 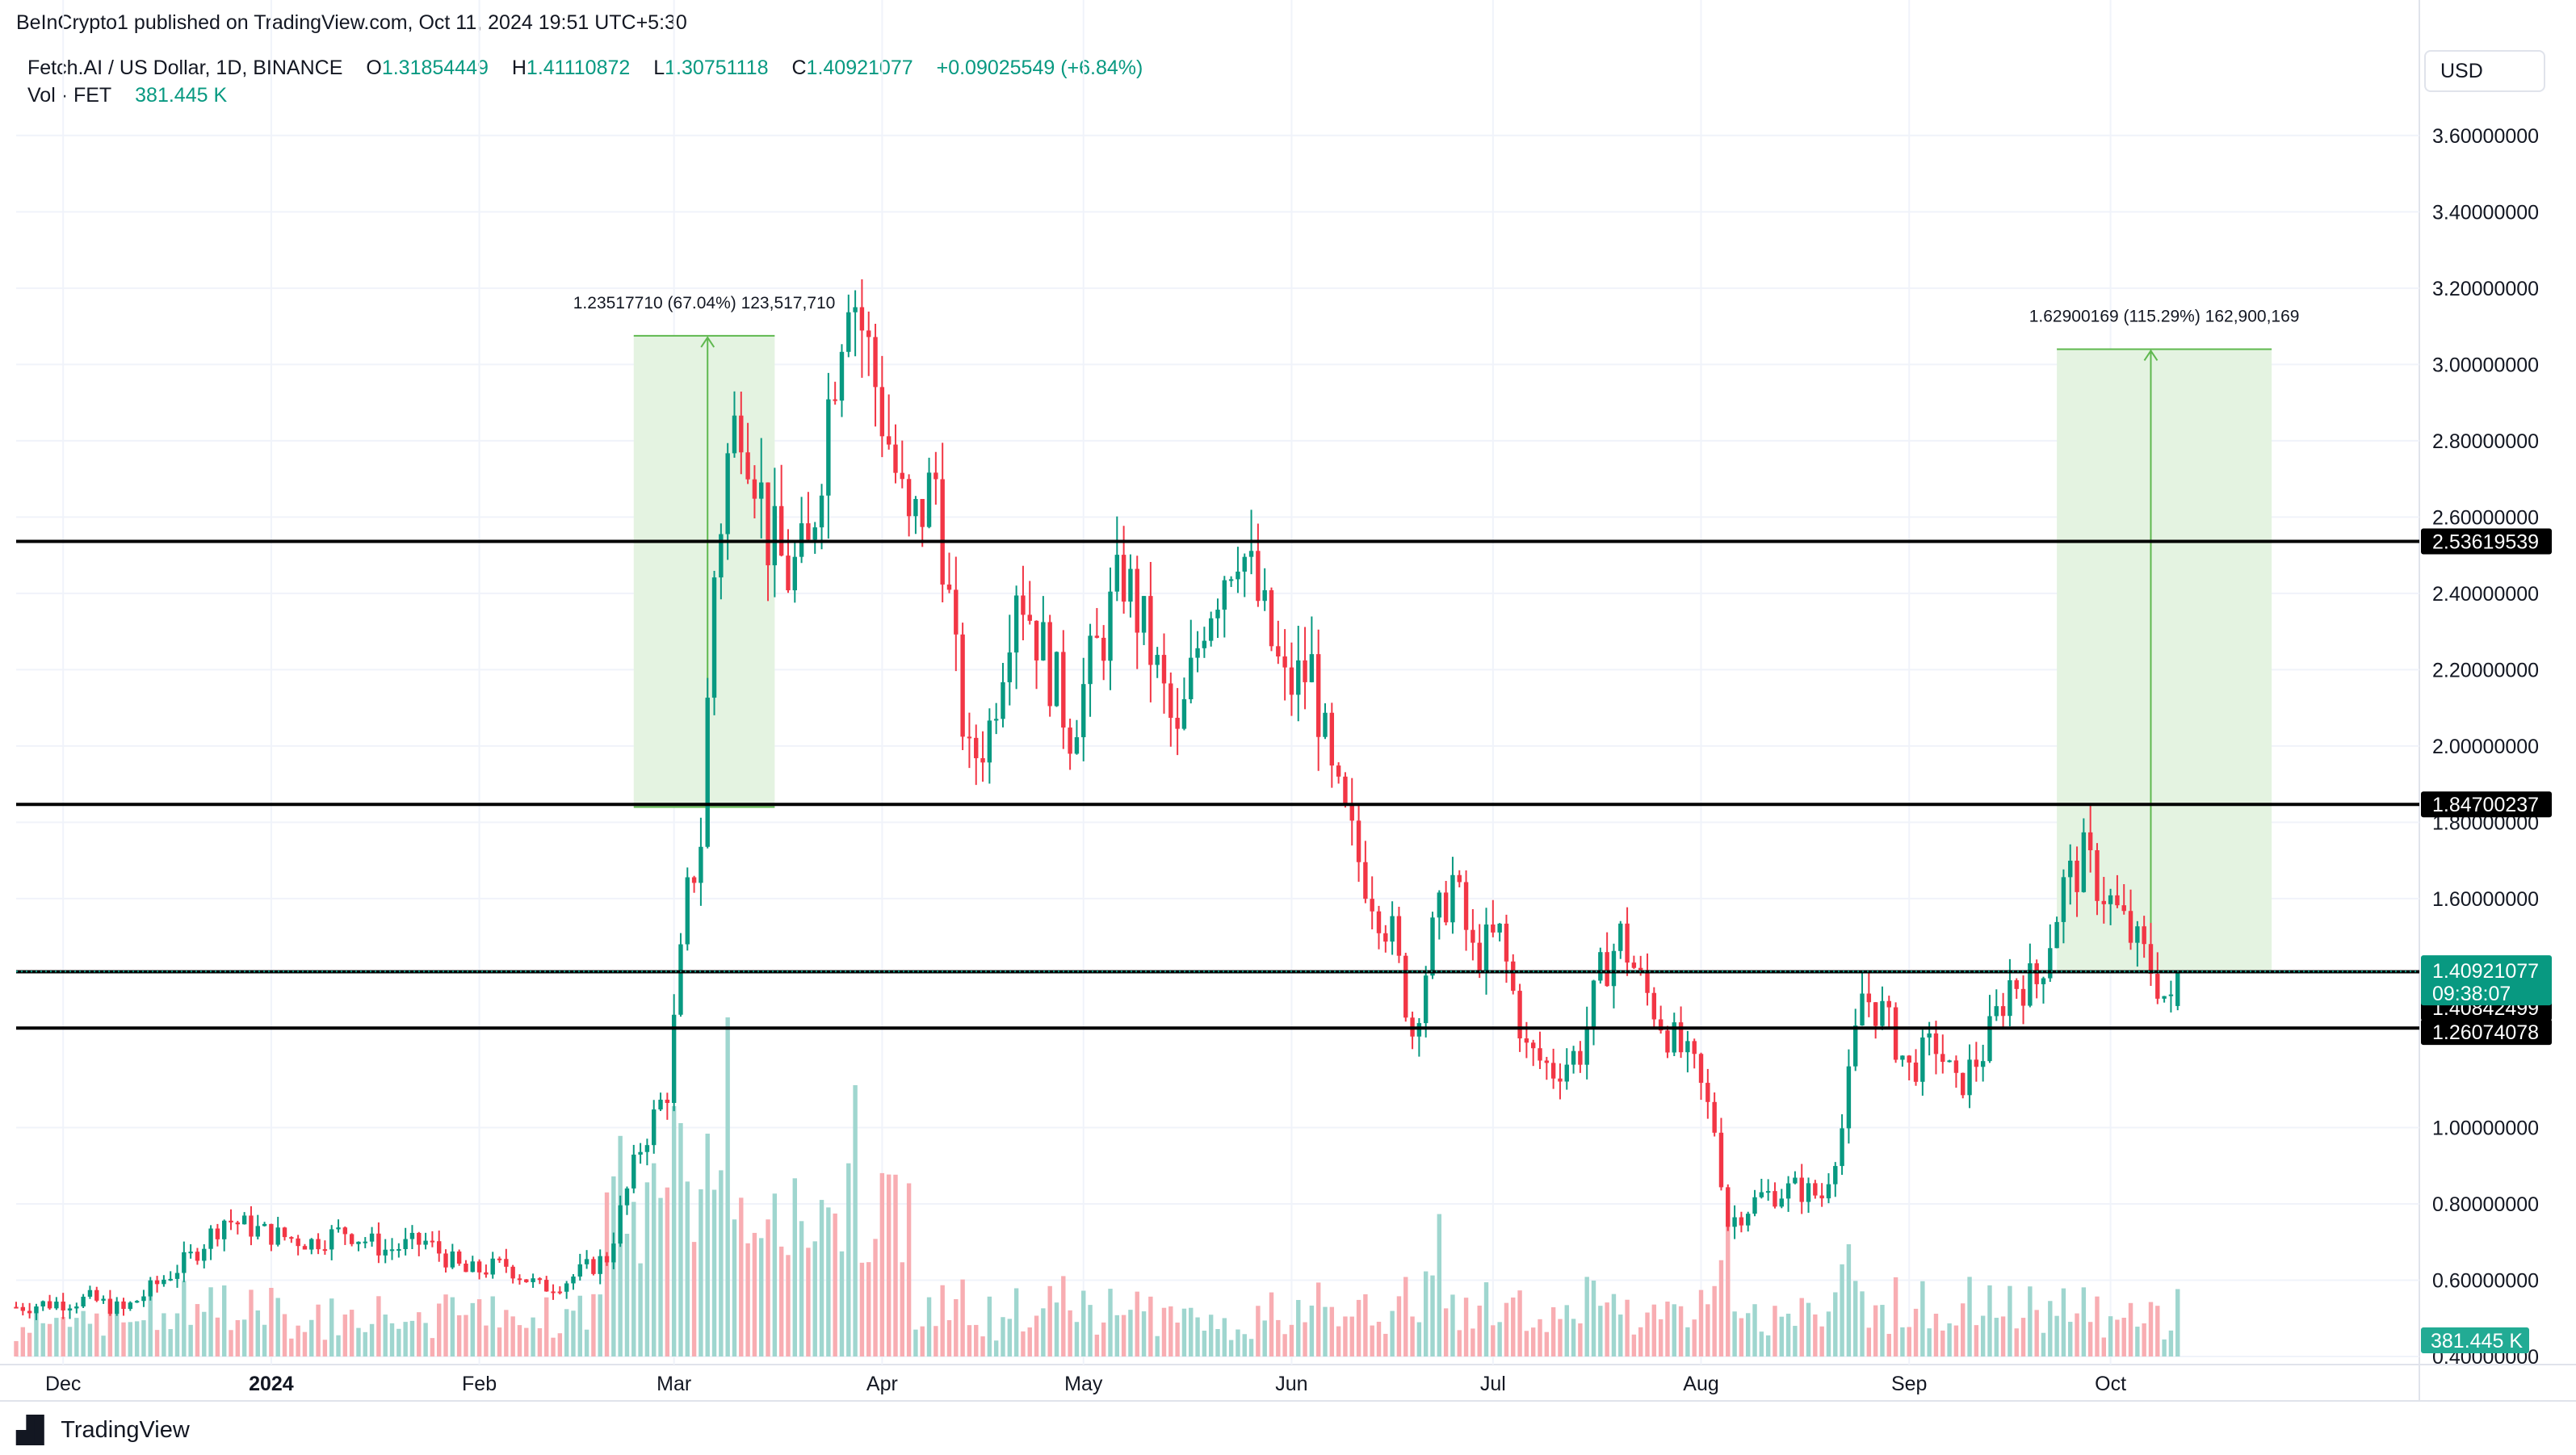 What do you see at coordinates (2485, 365) in the screenshot?
I see `price-tick-label: 3.00000000` at bounding box center [2485, 365].